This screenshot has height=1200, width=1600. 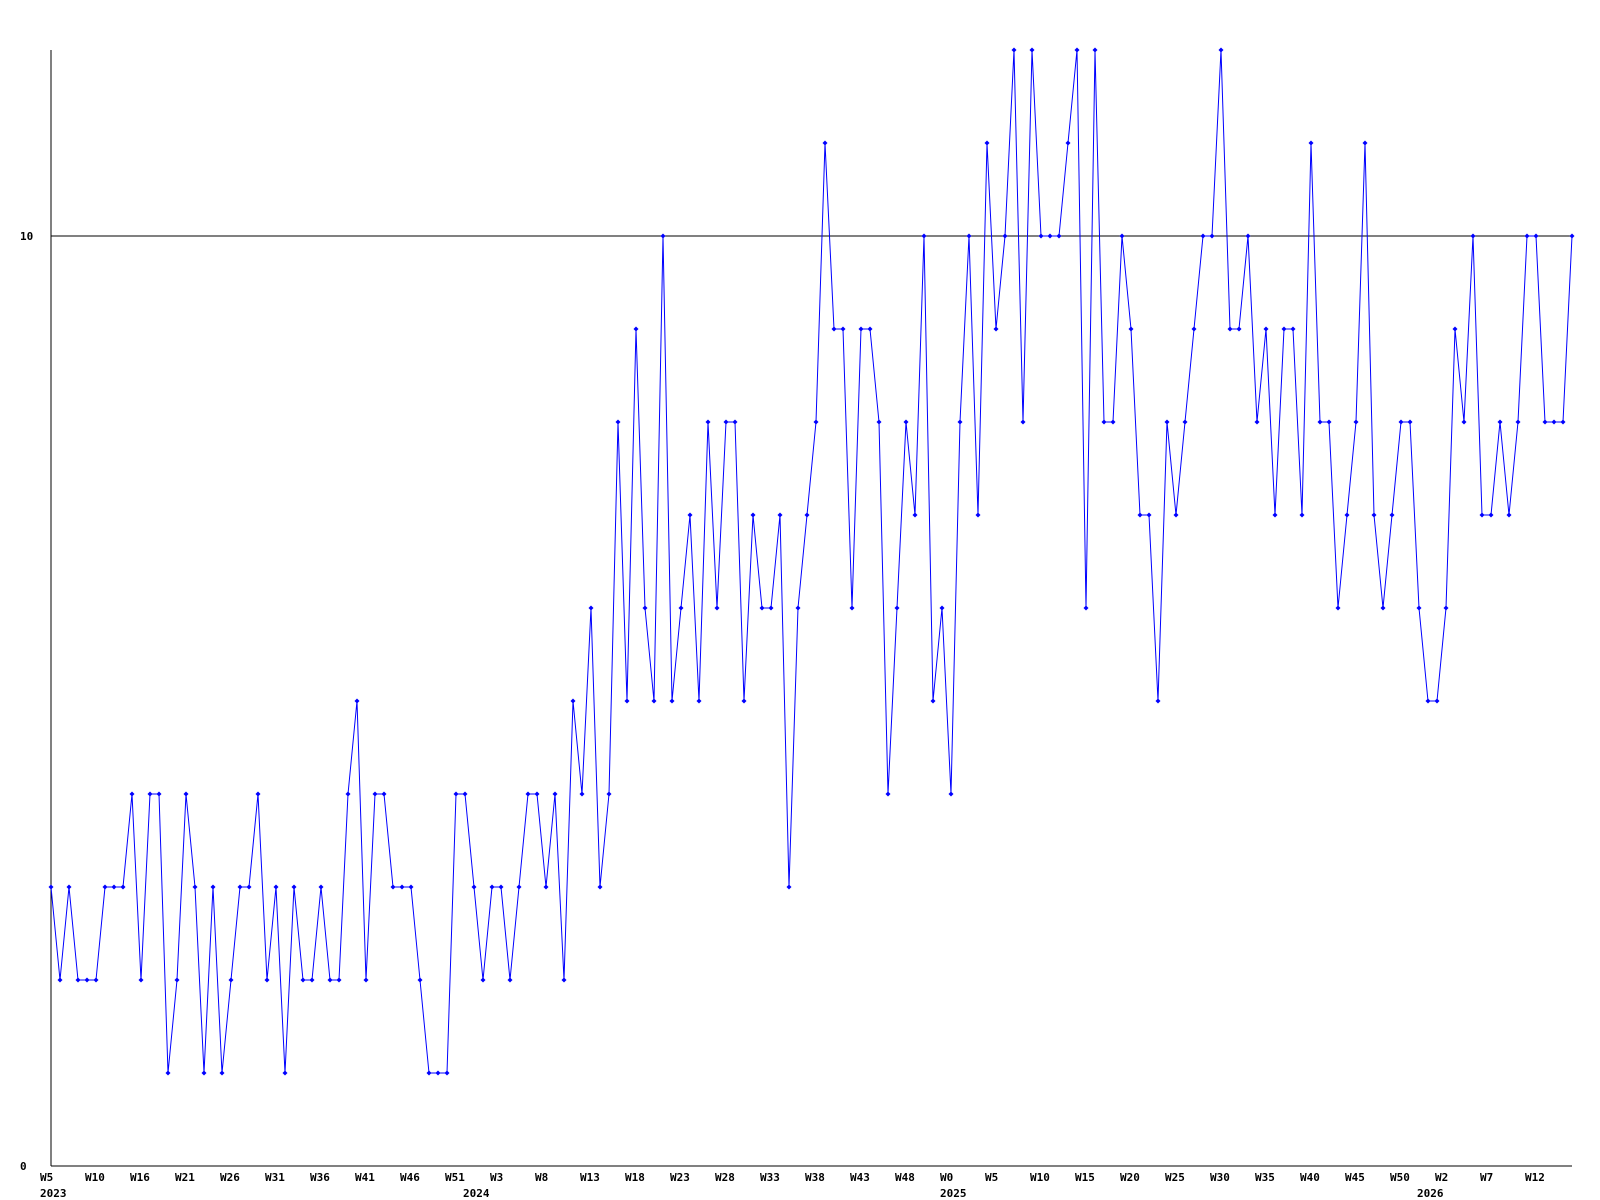 I want to click on year-label: 2023, so click(x=53, y=1193).